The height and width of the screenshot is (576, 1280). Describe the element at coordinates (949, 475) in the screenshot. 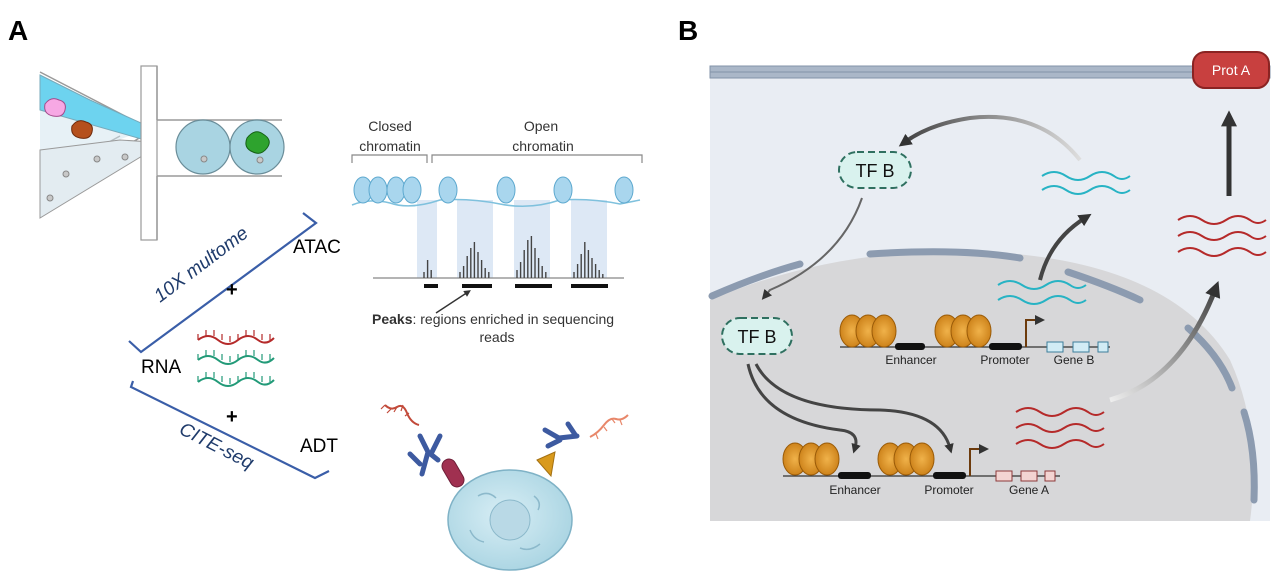

I see `promoter-a` at that location.